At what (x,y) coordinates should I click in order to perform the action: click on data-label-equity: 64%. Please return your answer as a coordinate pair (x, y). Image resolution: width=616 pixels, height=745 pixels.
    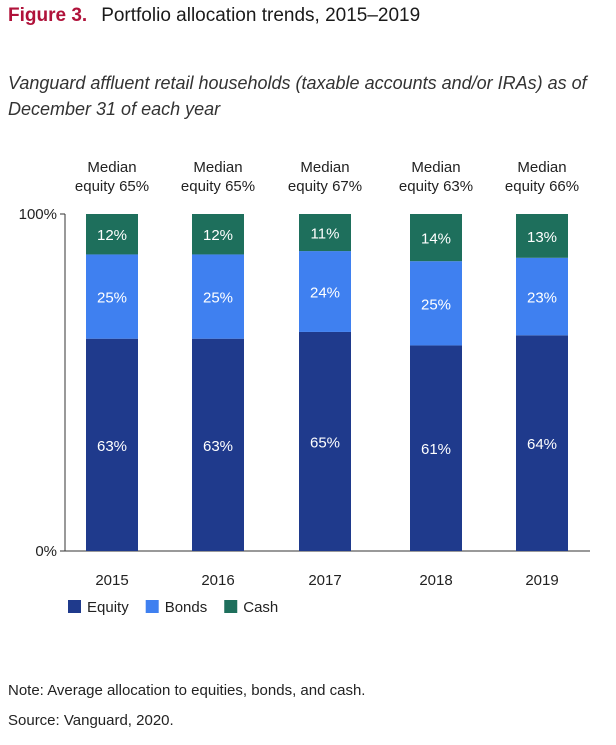
    Looking at the image, I should click on (542, 444).